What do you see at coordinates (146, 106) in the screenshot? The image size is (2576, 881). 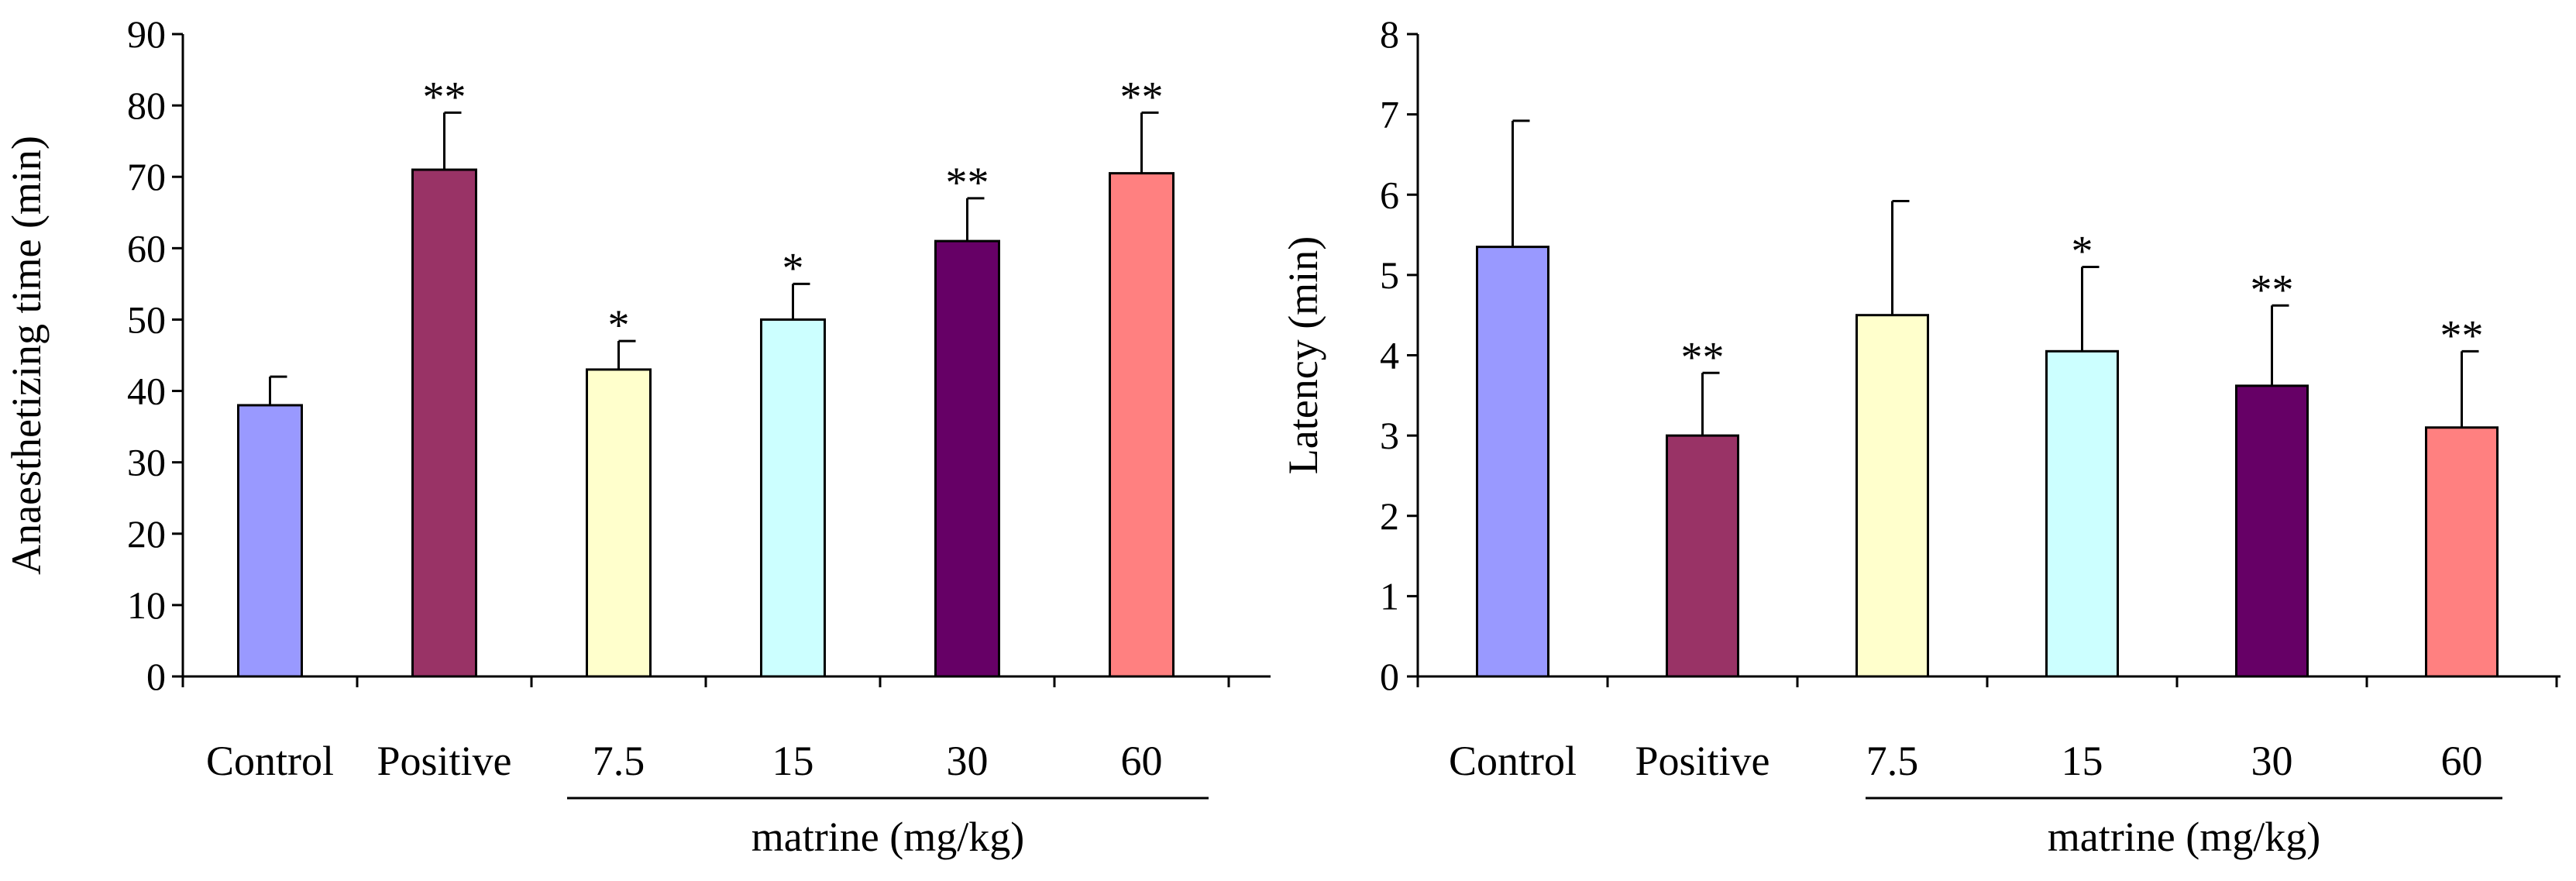 I see `y-tick-label: 80` at bounding box center [146, 106].